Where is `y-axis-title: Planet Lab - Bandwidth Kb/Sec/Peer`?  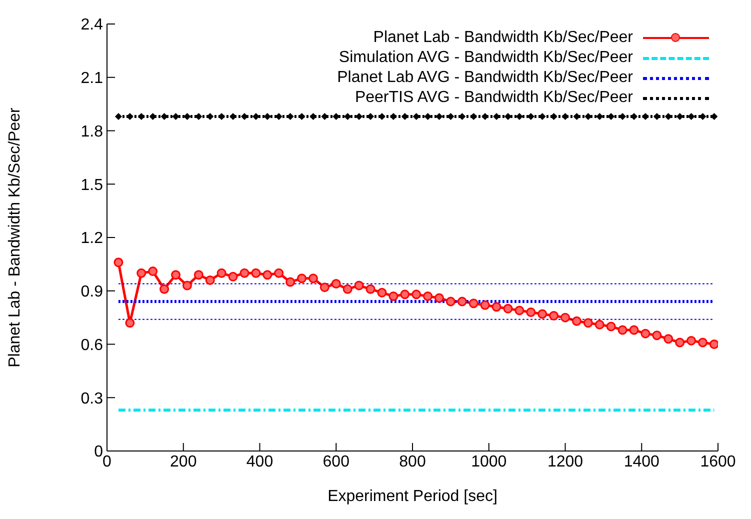 y-axis-title: Planet Lab - Bandwidth Kb/Sec/Peer is located at coordinates (15, 237).